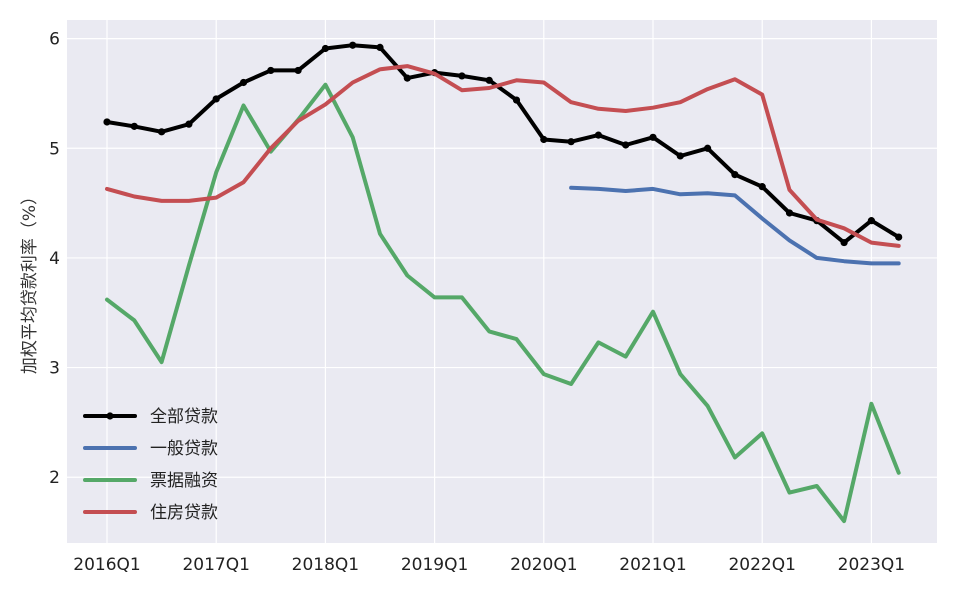 Image resolution: width=967 pixels, height=591 pixels. Describe the element at coordinates (215, 565) in the screenshot. I see `x-tick-label: 2017Q1` at that location.